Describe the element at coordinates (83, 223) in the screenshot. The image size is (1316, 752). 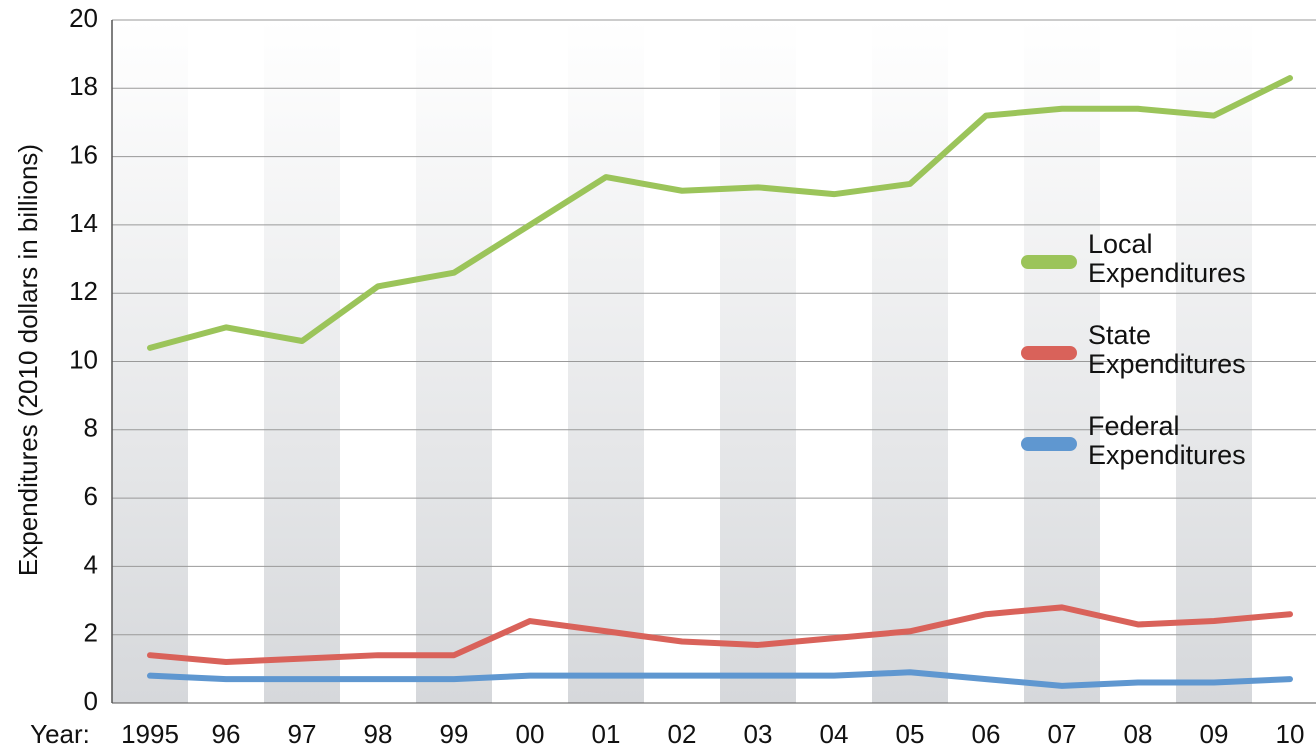
I see `y-tick-label: 14` at that location.